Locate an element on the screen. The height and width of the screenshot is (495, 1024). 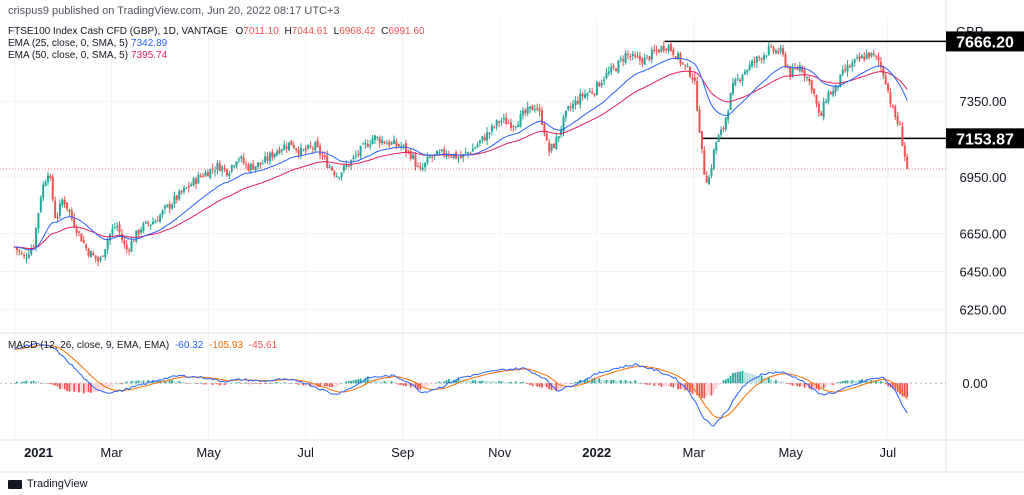
open-value: 7011.10 is located at coordinates (261, 31).